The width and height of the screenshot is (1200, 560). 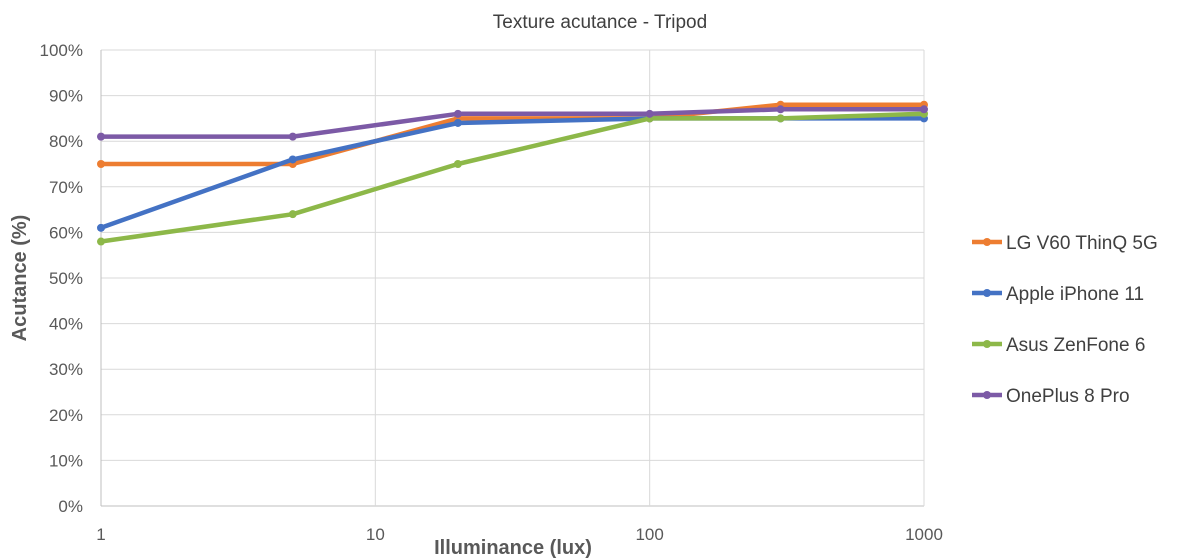 I want to click on legend-label: Apple iPhone 11, so click(x=1075, y=294).